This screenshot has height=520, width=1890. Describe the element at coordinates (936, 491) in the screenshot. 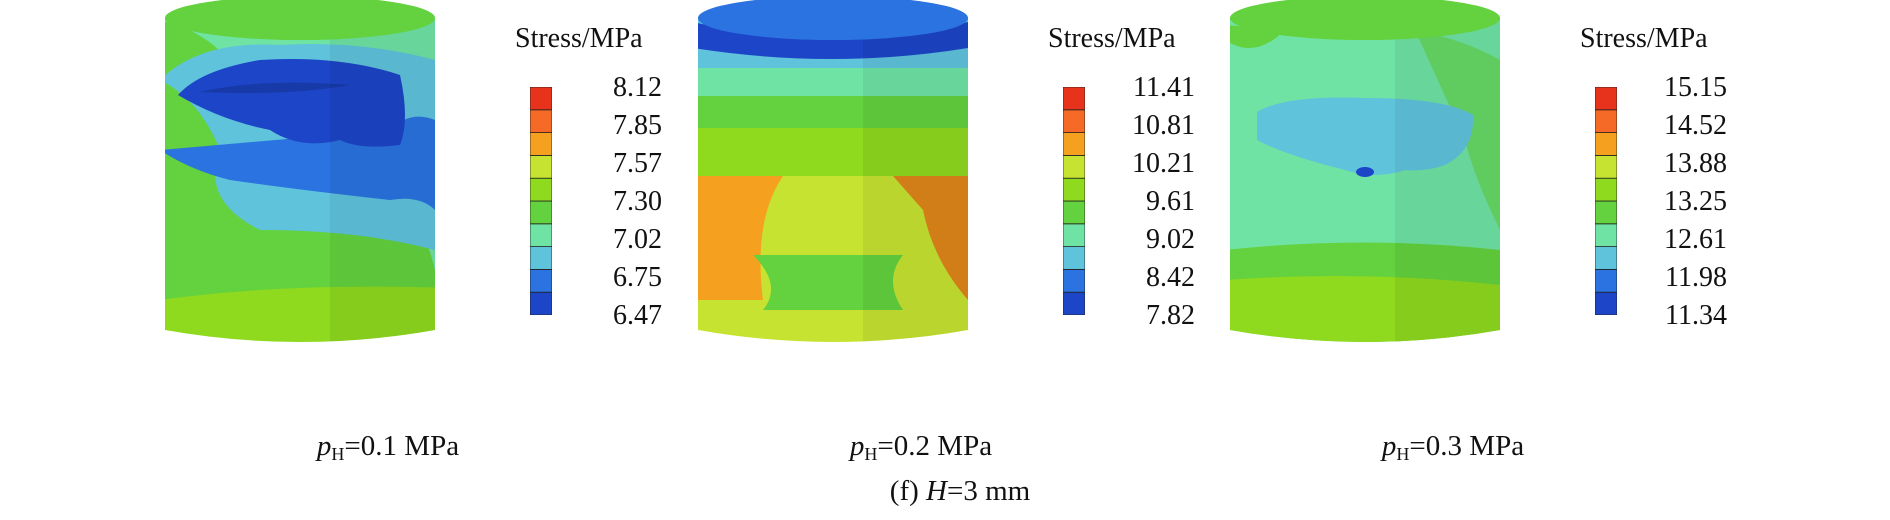

I see `caption-var: H` at that location.